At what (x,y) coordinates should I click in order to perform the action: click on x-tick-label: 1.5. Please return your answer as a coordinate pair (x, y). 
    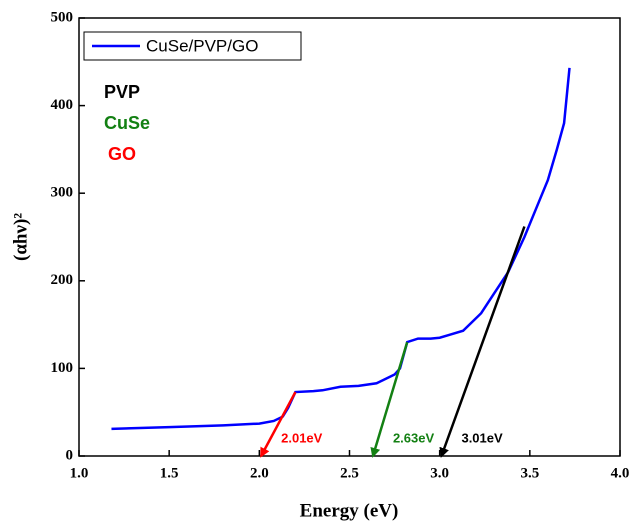
    Looking at the image, I should click on (169, 473).